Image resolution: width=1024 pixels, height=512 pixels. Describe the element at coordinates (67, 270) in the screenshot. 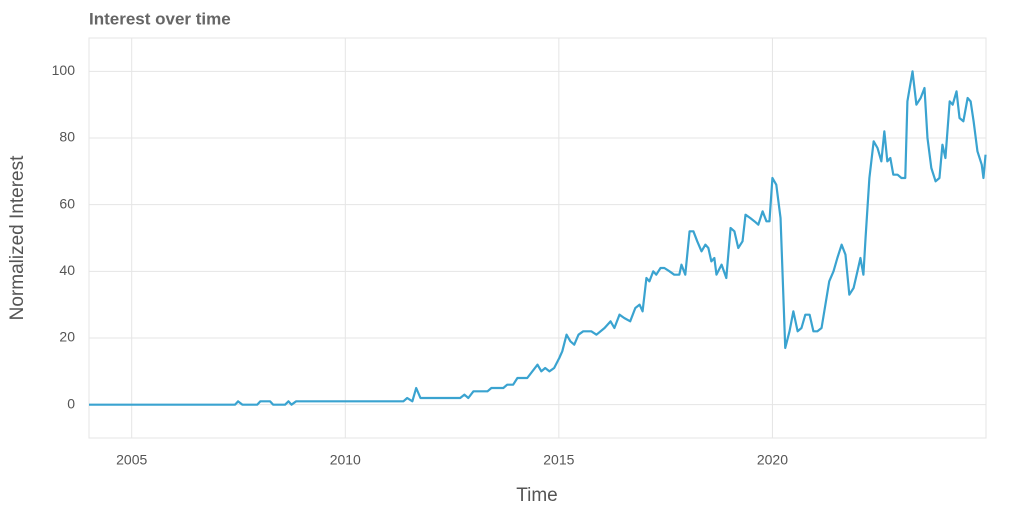

I see `y-tick-label: 40` at that location.